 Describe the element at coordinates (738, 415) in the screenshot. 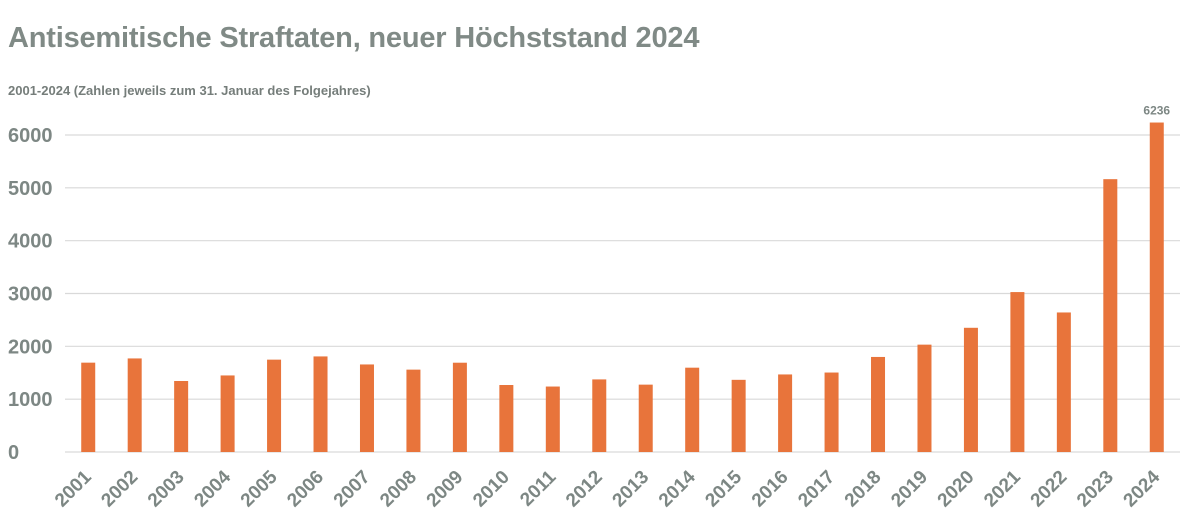

I see `bar-2015` at that location.